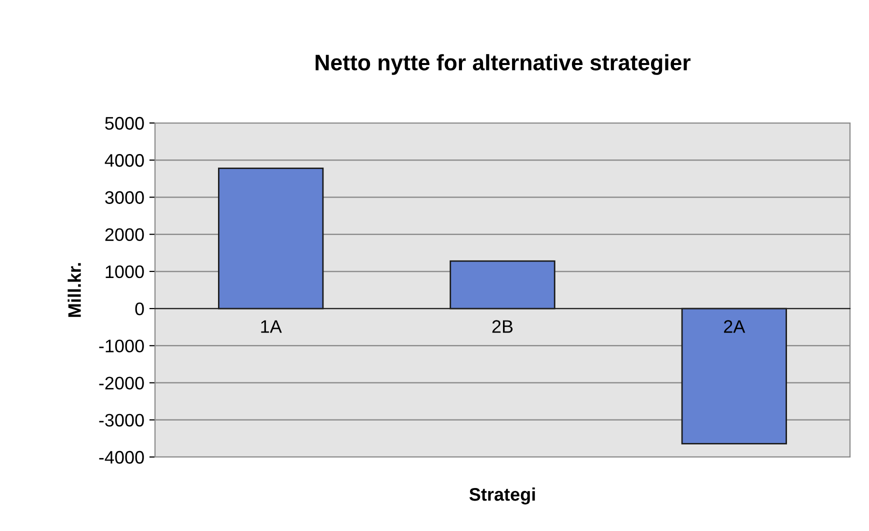 Image resolution: width=869 pixels, height=531 pixels. What do you see at coordinates (124, 235) in the screenshot?
I see `y-tick-label: 2000` at bounding box center [124, 235].